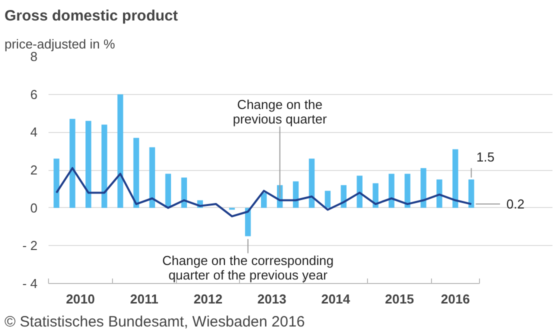 This screenshot has height=335, width=558. Describe the element at coordinates (455, 299) in the screenshot. I see `x-tick-label: 2016` at that location.